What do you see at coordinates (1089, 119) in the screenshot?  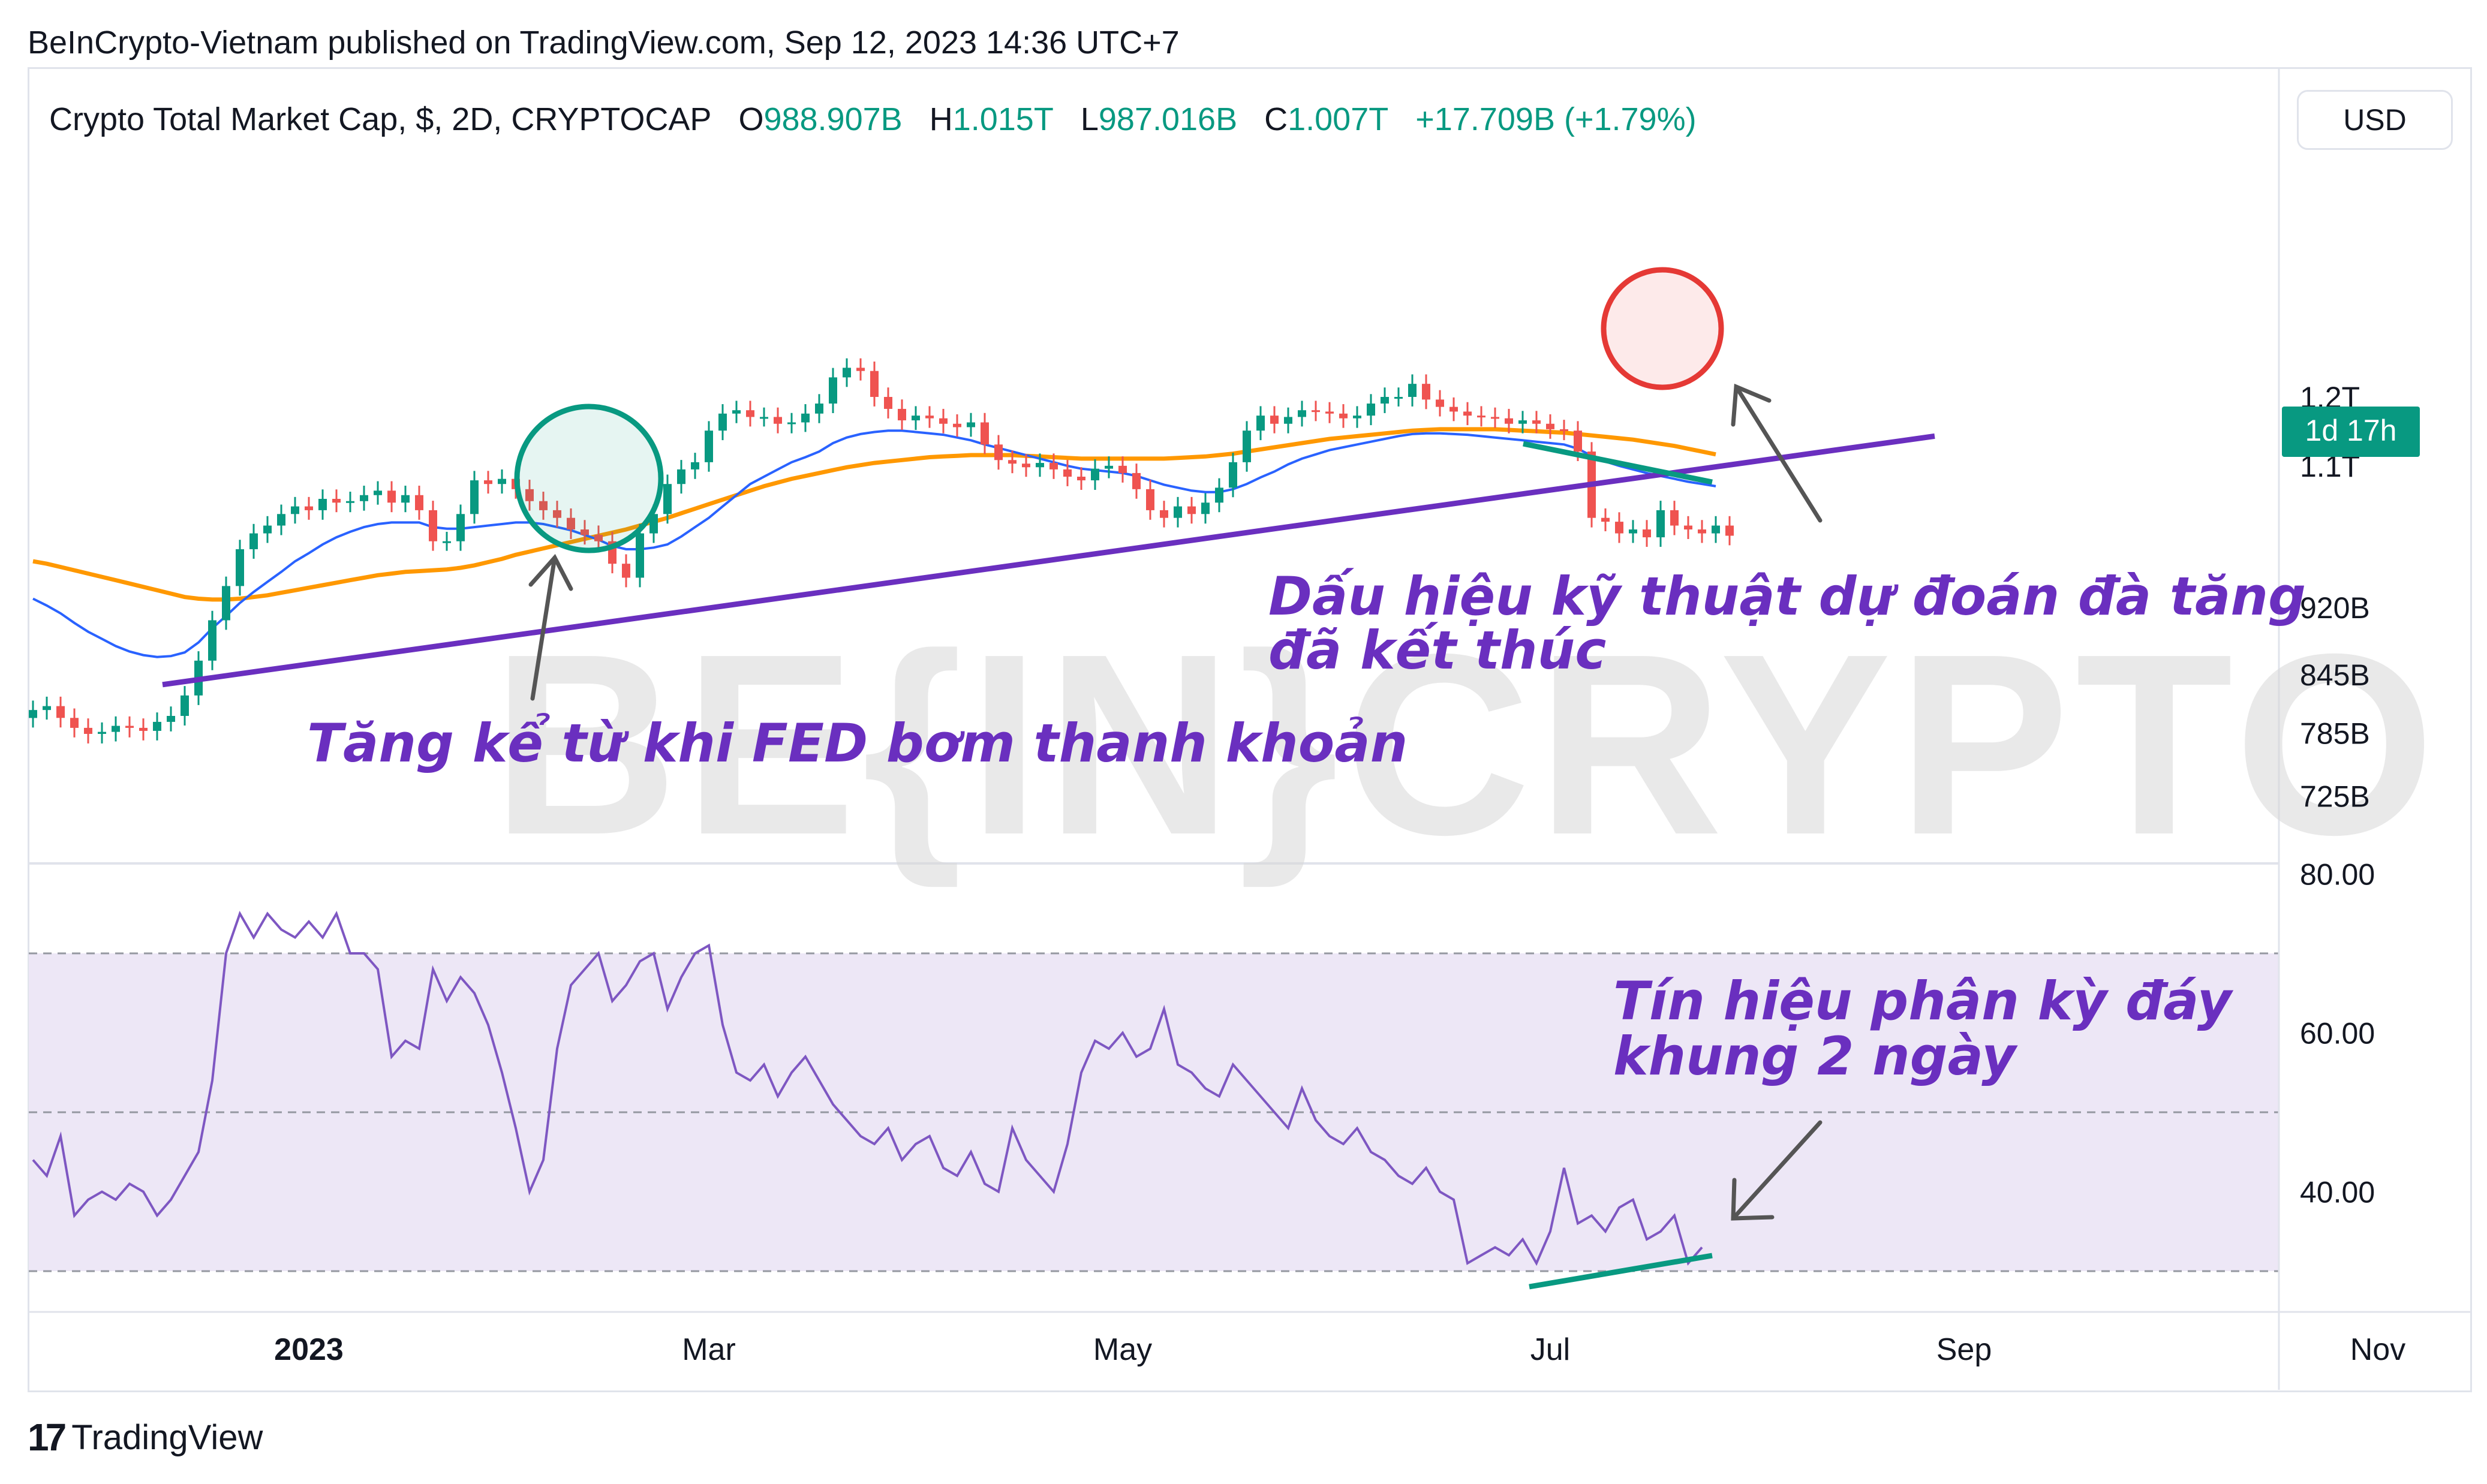 I see `legend-low-label: L` at bounding box center [1089, 119].